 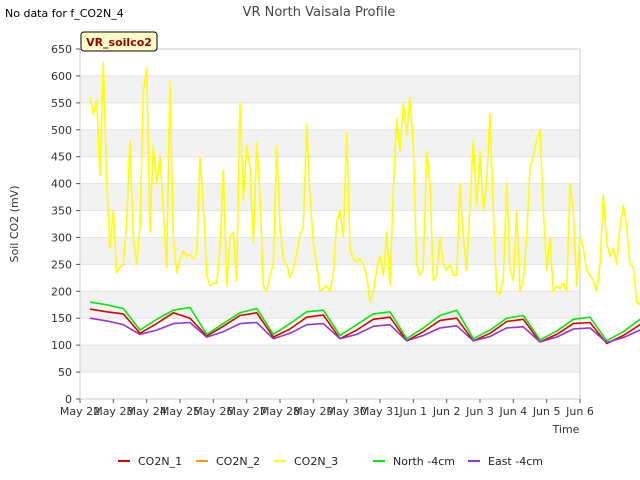 What do you see at coordinates (479, 411) in the screenshot?
I see `x-tick-label: Jun 3` at bounding box center [479, 411].